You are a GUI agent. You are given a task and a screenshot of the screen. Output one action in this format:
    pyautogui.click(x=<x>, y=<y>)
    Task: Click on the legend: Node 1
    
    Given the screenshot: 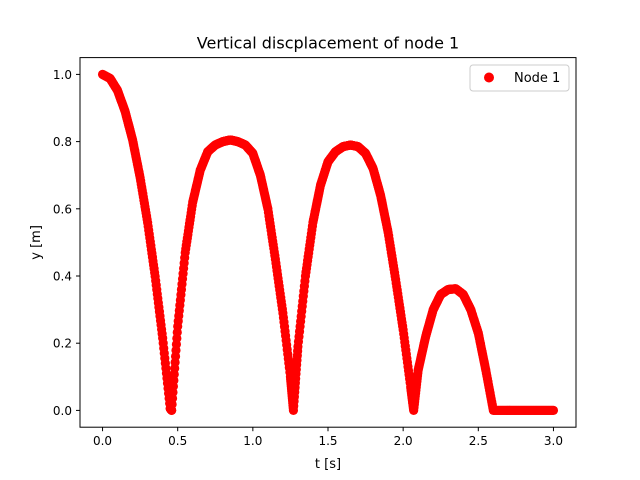 What is the action you would take?
    pyautogui.click(x=519, y=78)
    